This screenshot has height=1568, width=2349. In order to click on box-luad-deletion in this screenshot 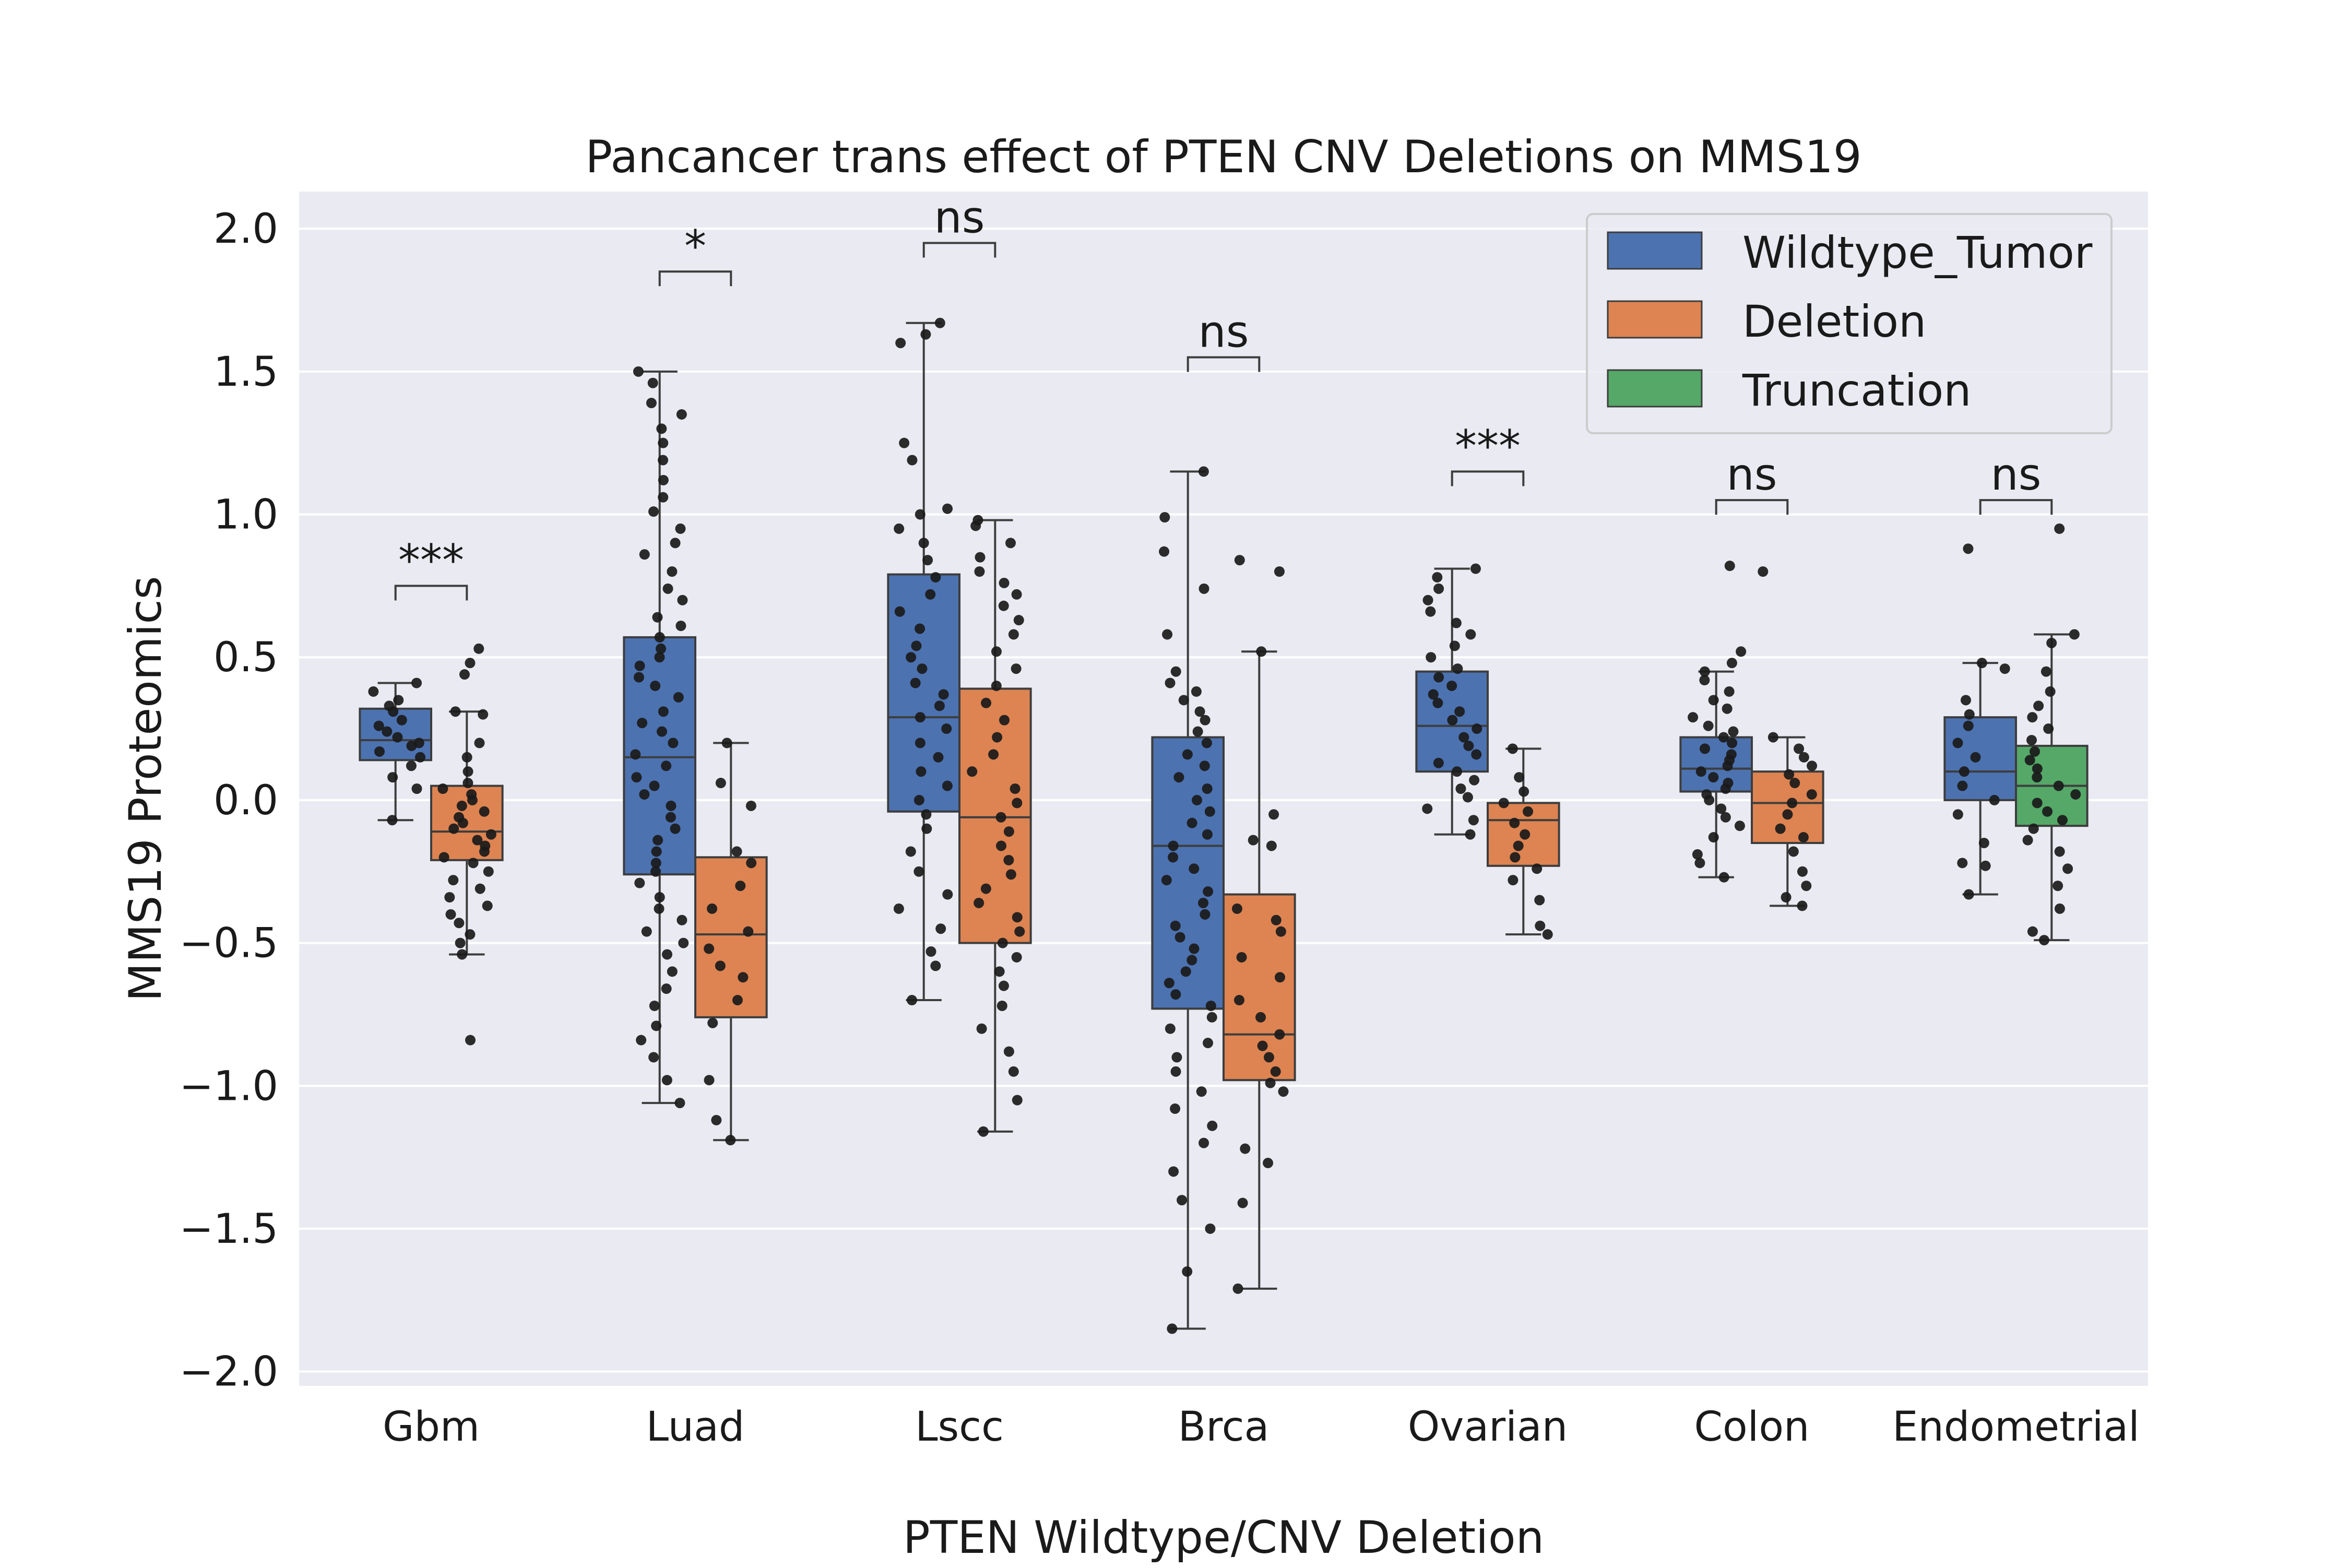, I will do `click(731, 942)`.